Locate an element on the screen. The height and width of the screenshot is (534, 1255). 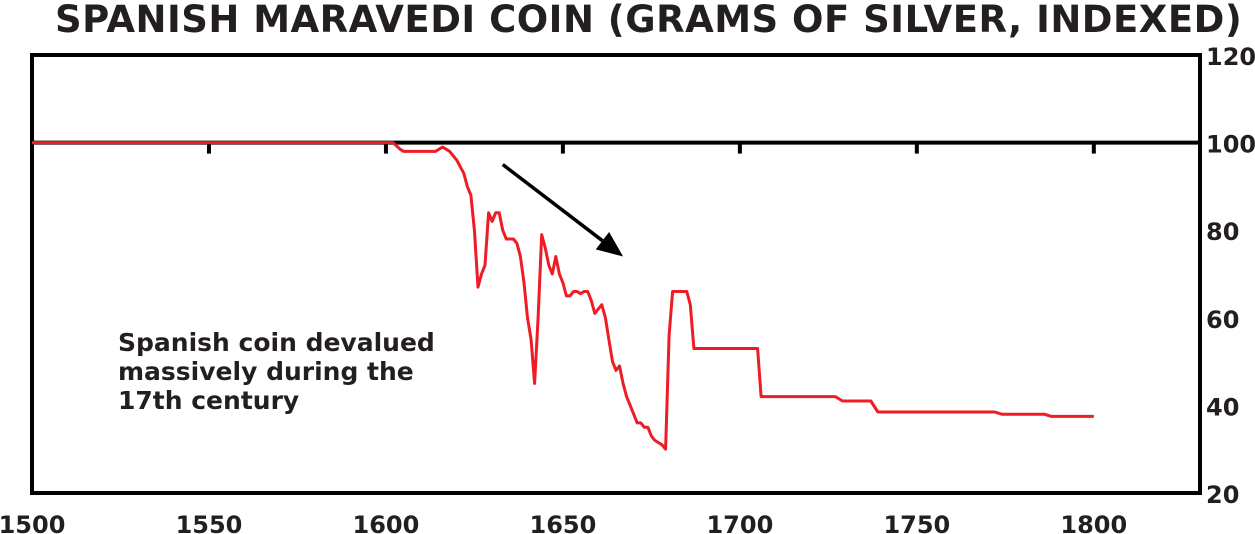
trend-arrow is located at coordinates (552, 203).